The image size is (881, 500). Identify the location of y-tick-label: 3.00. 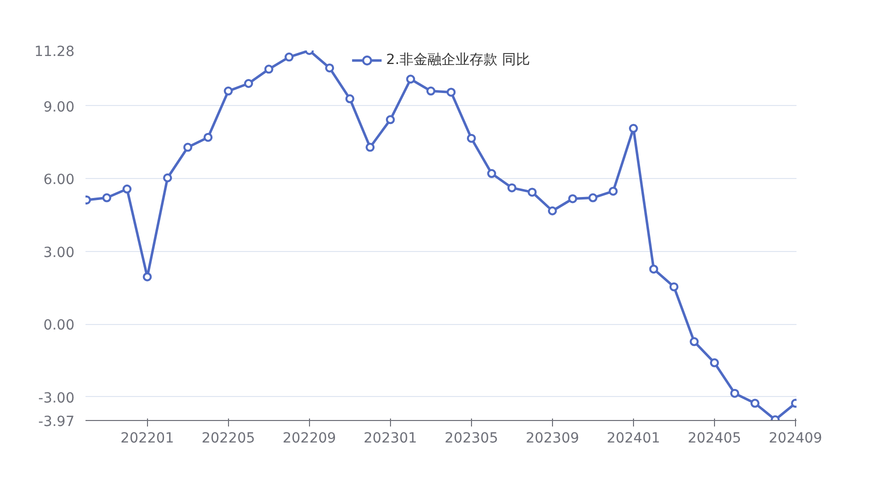
(58, 252).